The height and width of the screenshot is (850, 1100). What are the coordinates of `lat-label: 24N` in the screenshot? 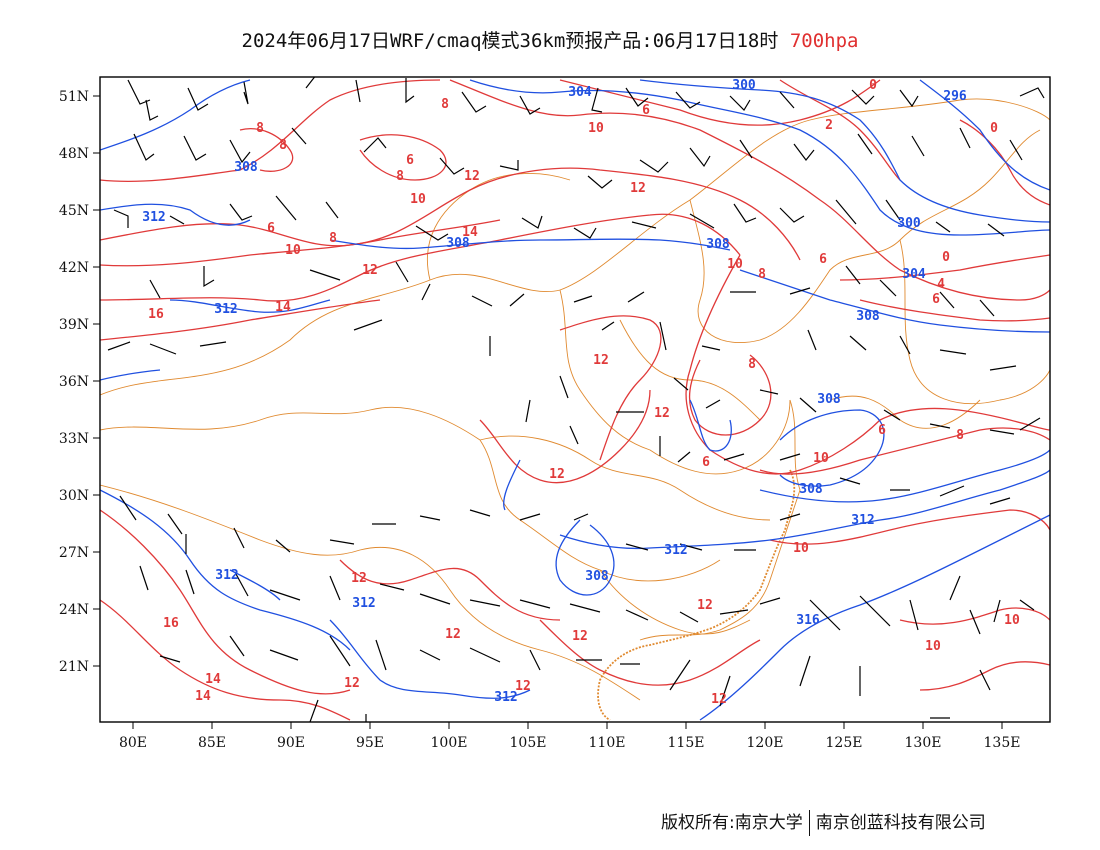 It's located at (74, 610).